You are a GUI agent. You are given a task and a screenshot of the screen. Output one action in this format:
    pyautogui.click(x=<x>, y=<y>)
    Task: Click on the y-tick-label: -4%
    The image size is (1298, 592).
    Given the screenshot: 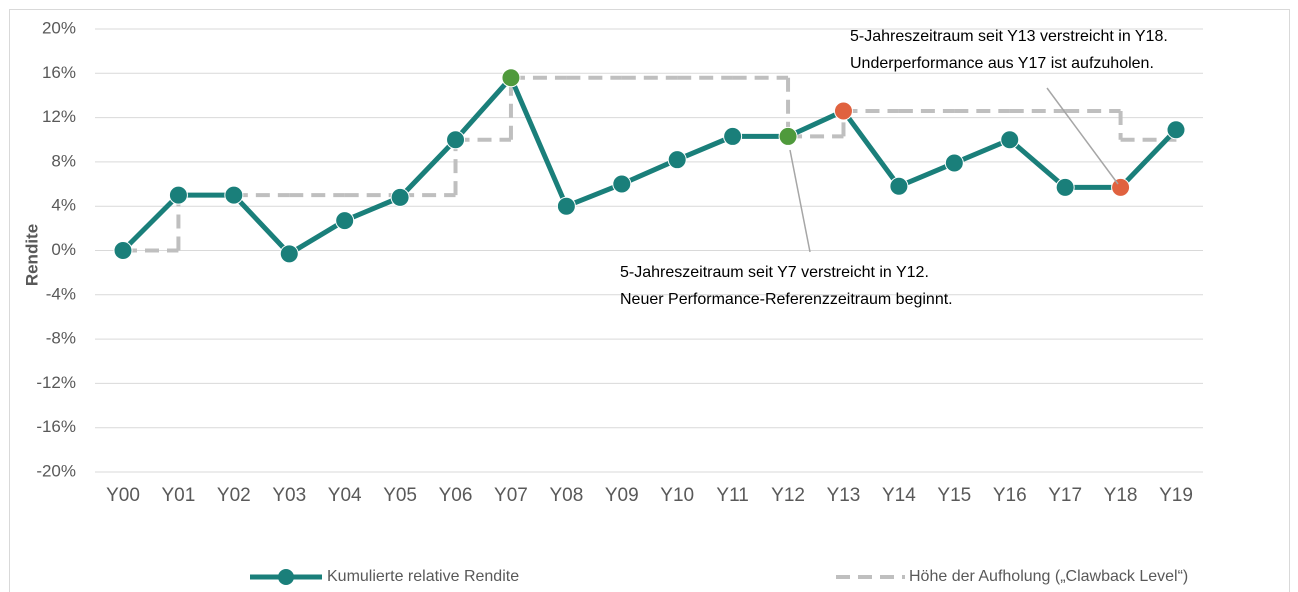 What is the action you would take?
    pyautogui.click(x=61, y=293)
    